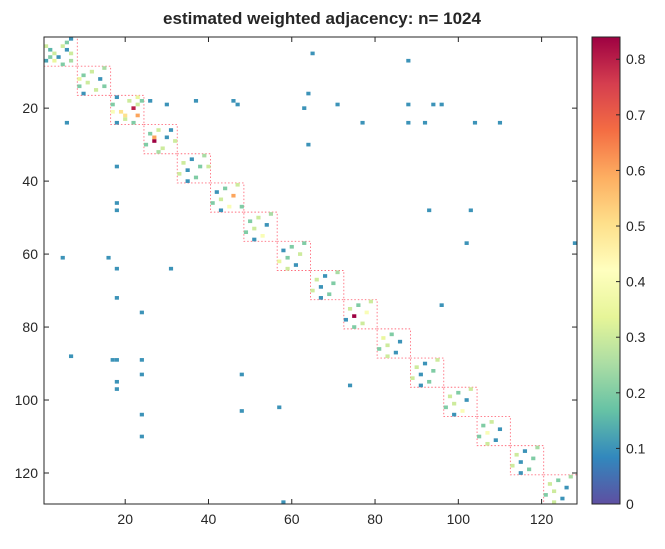 The image size is (665, 549). What do you see at coordinates (125, 519) in the screenshot?
I see `x-tick-label: 20` at bounding box center [125, 519].